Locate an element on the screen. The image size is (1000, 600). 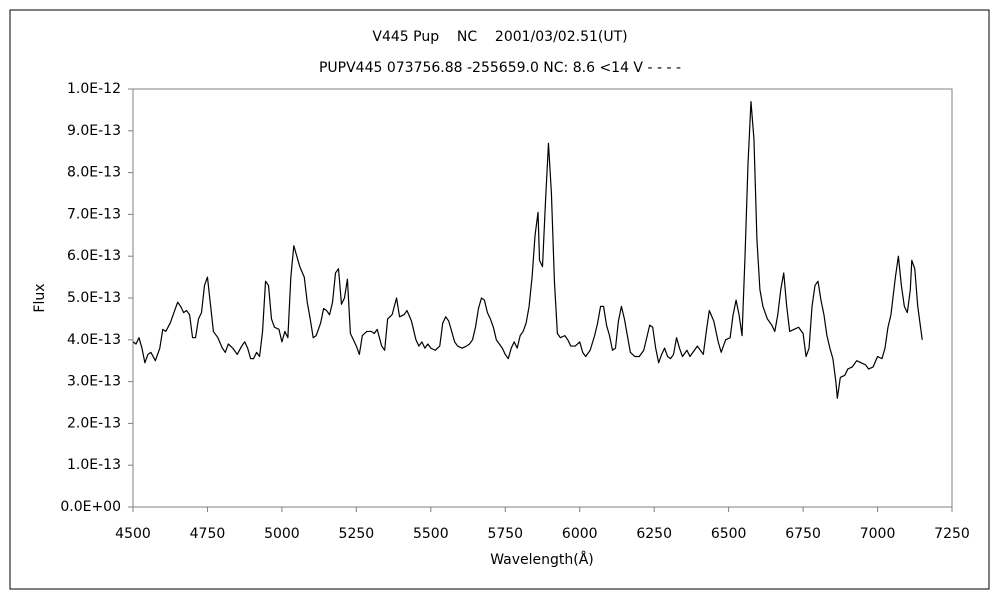
y-axis-label: Flux is located at coordinates (40, 297).